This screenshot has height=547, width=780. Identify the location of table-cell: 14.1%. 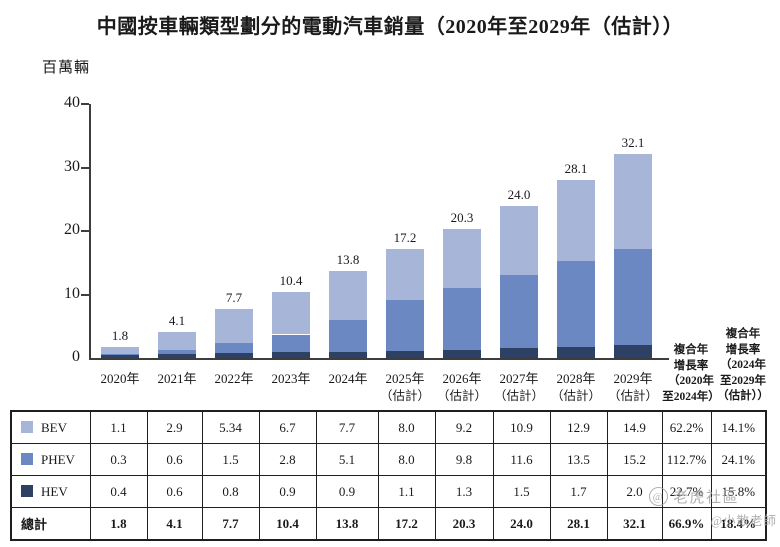
(738, 427).